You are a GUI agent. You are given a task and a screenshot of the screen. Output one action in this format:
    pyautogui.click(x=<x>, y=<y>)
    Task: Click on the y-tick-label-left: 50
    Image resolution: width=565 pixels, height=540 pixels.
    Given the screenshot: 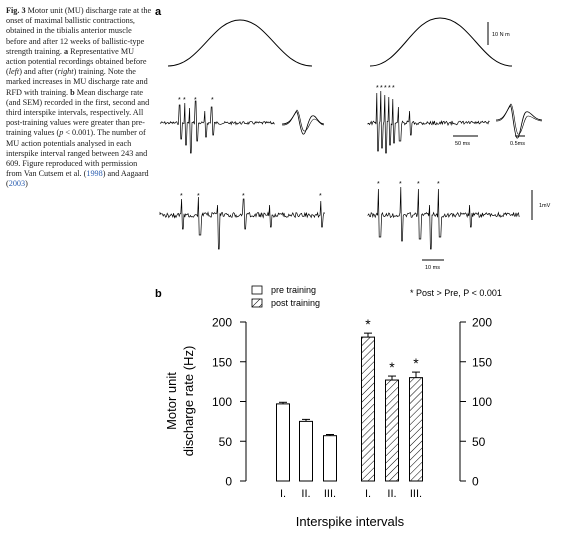 What is the action you would take?
    pyautogui.click(x=226, y=442)
    